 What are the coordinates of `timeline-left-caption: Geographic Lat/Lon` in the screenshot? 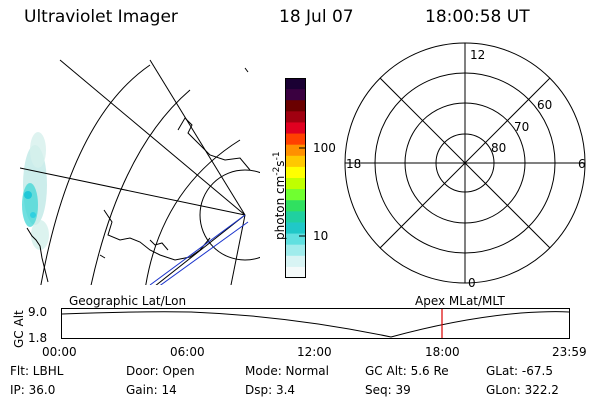 It's located at (128, 301).